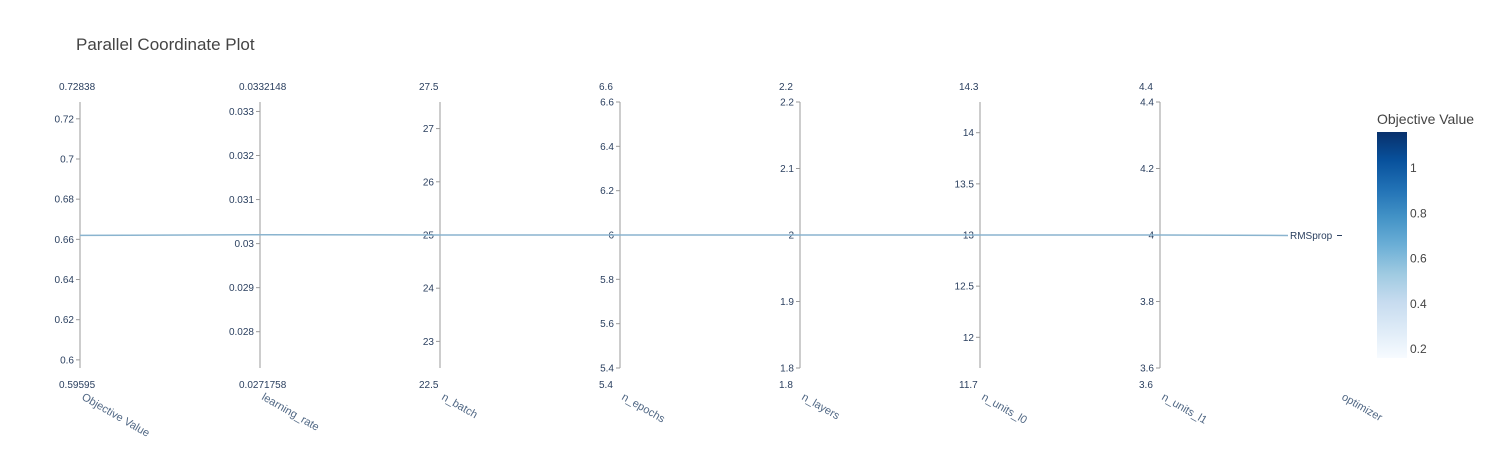  What do you see at coordinates (607, 147) in the screenshot?
I see `axis-tick-label: 6.4` at bounding box center [607, 147].